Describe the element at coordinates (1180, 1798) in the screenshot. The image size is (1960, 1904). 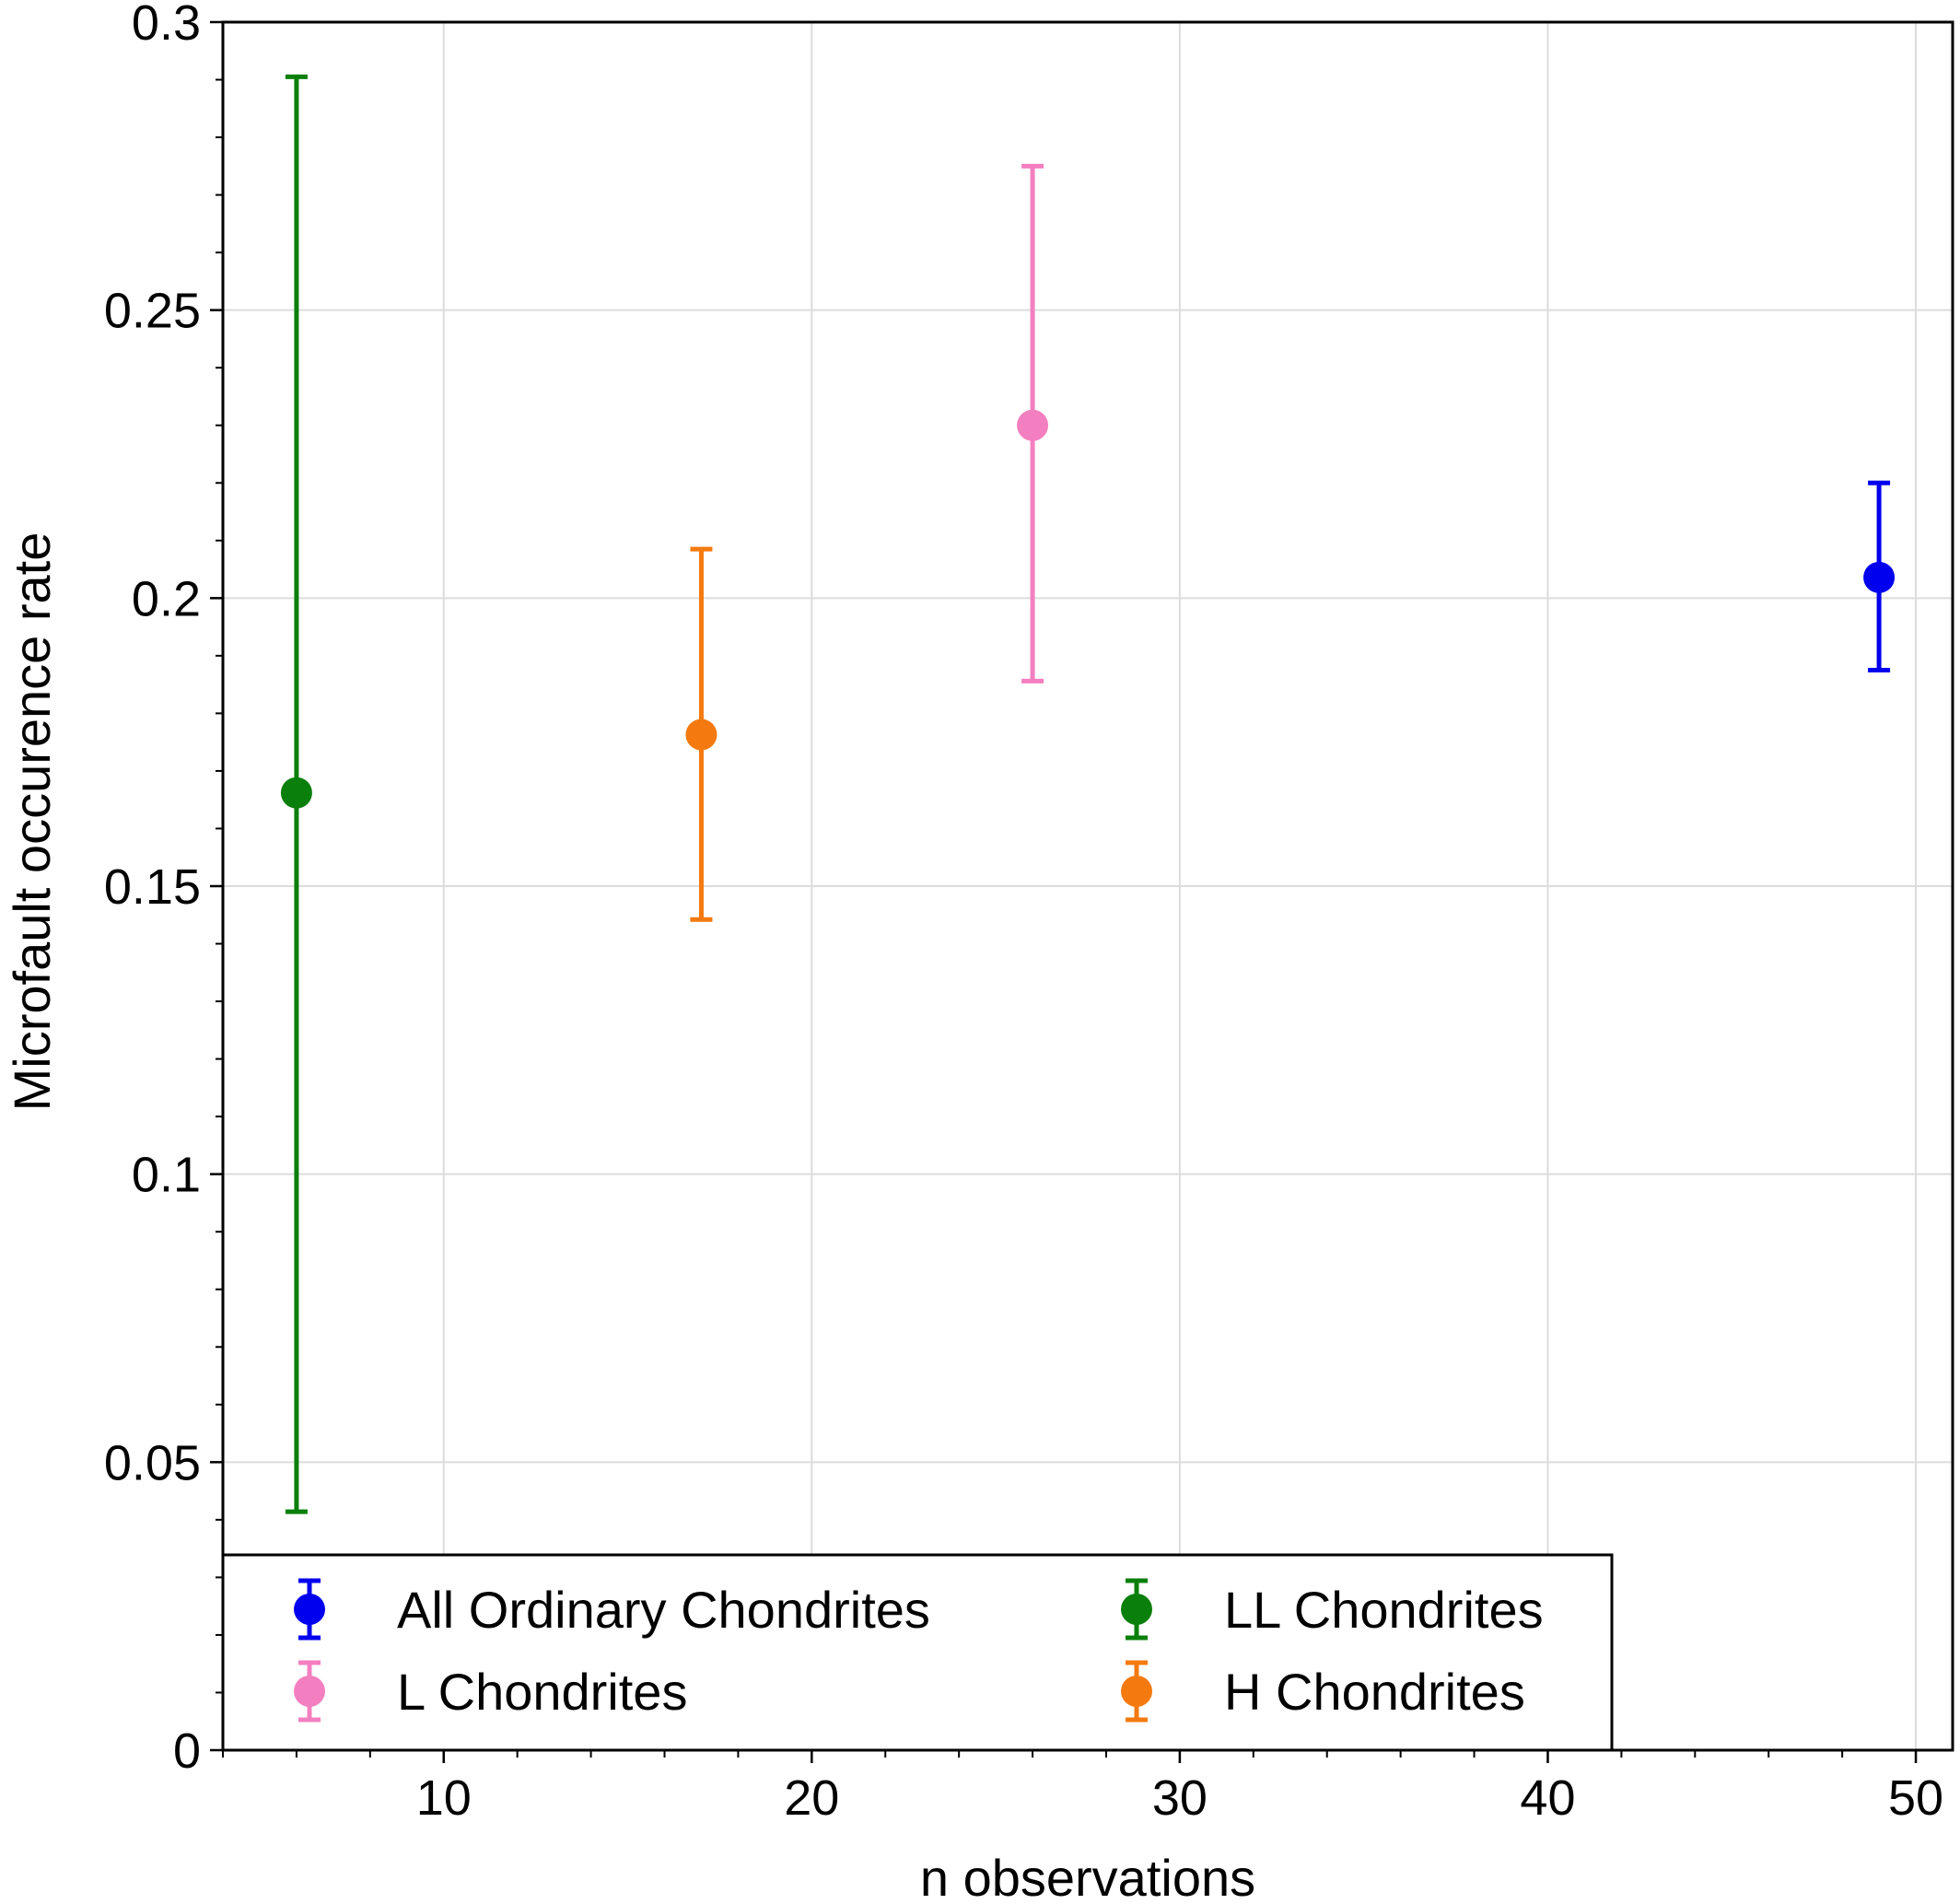
I see `x-tick-label: 30` at that location.